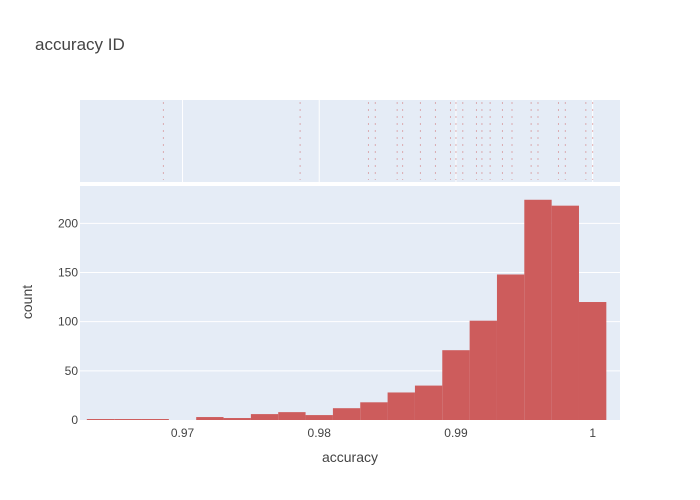 This screenshot has height=500, width=700. I want to click on x-axis-ticks: 0.97 0.98 0.99 1, so click(383, 433).